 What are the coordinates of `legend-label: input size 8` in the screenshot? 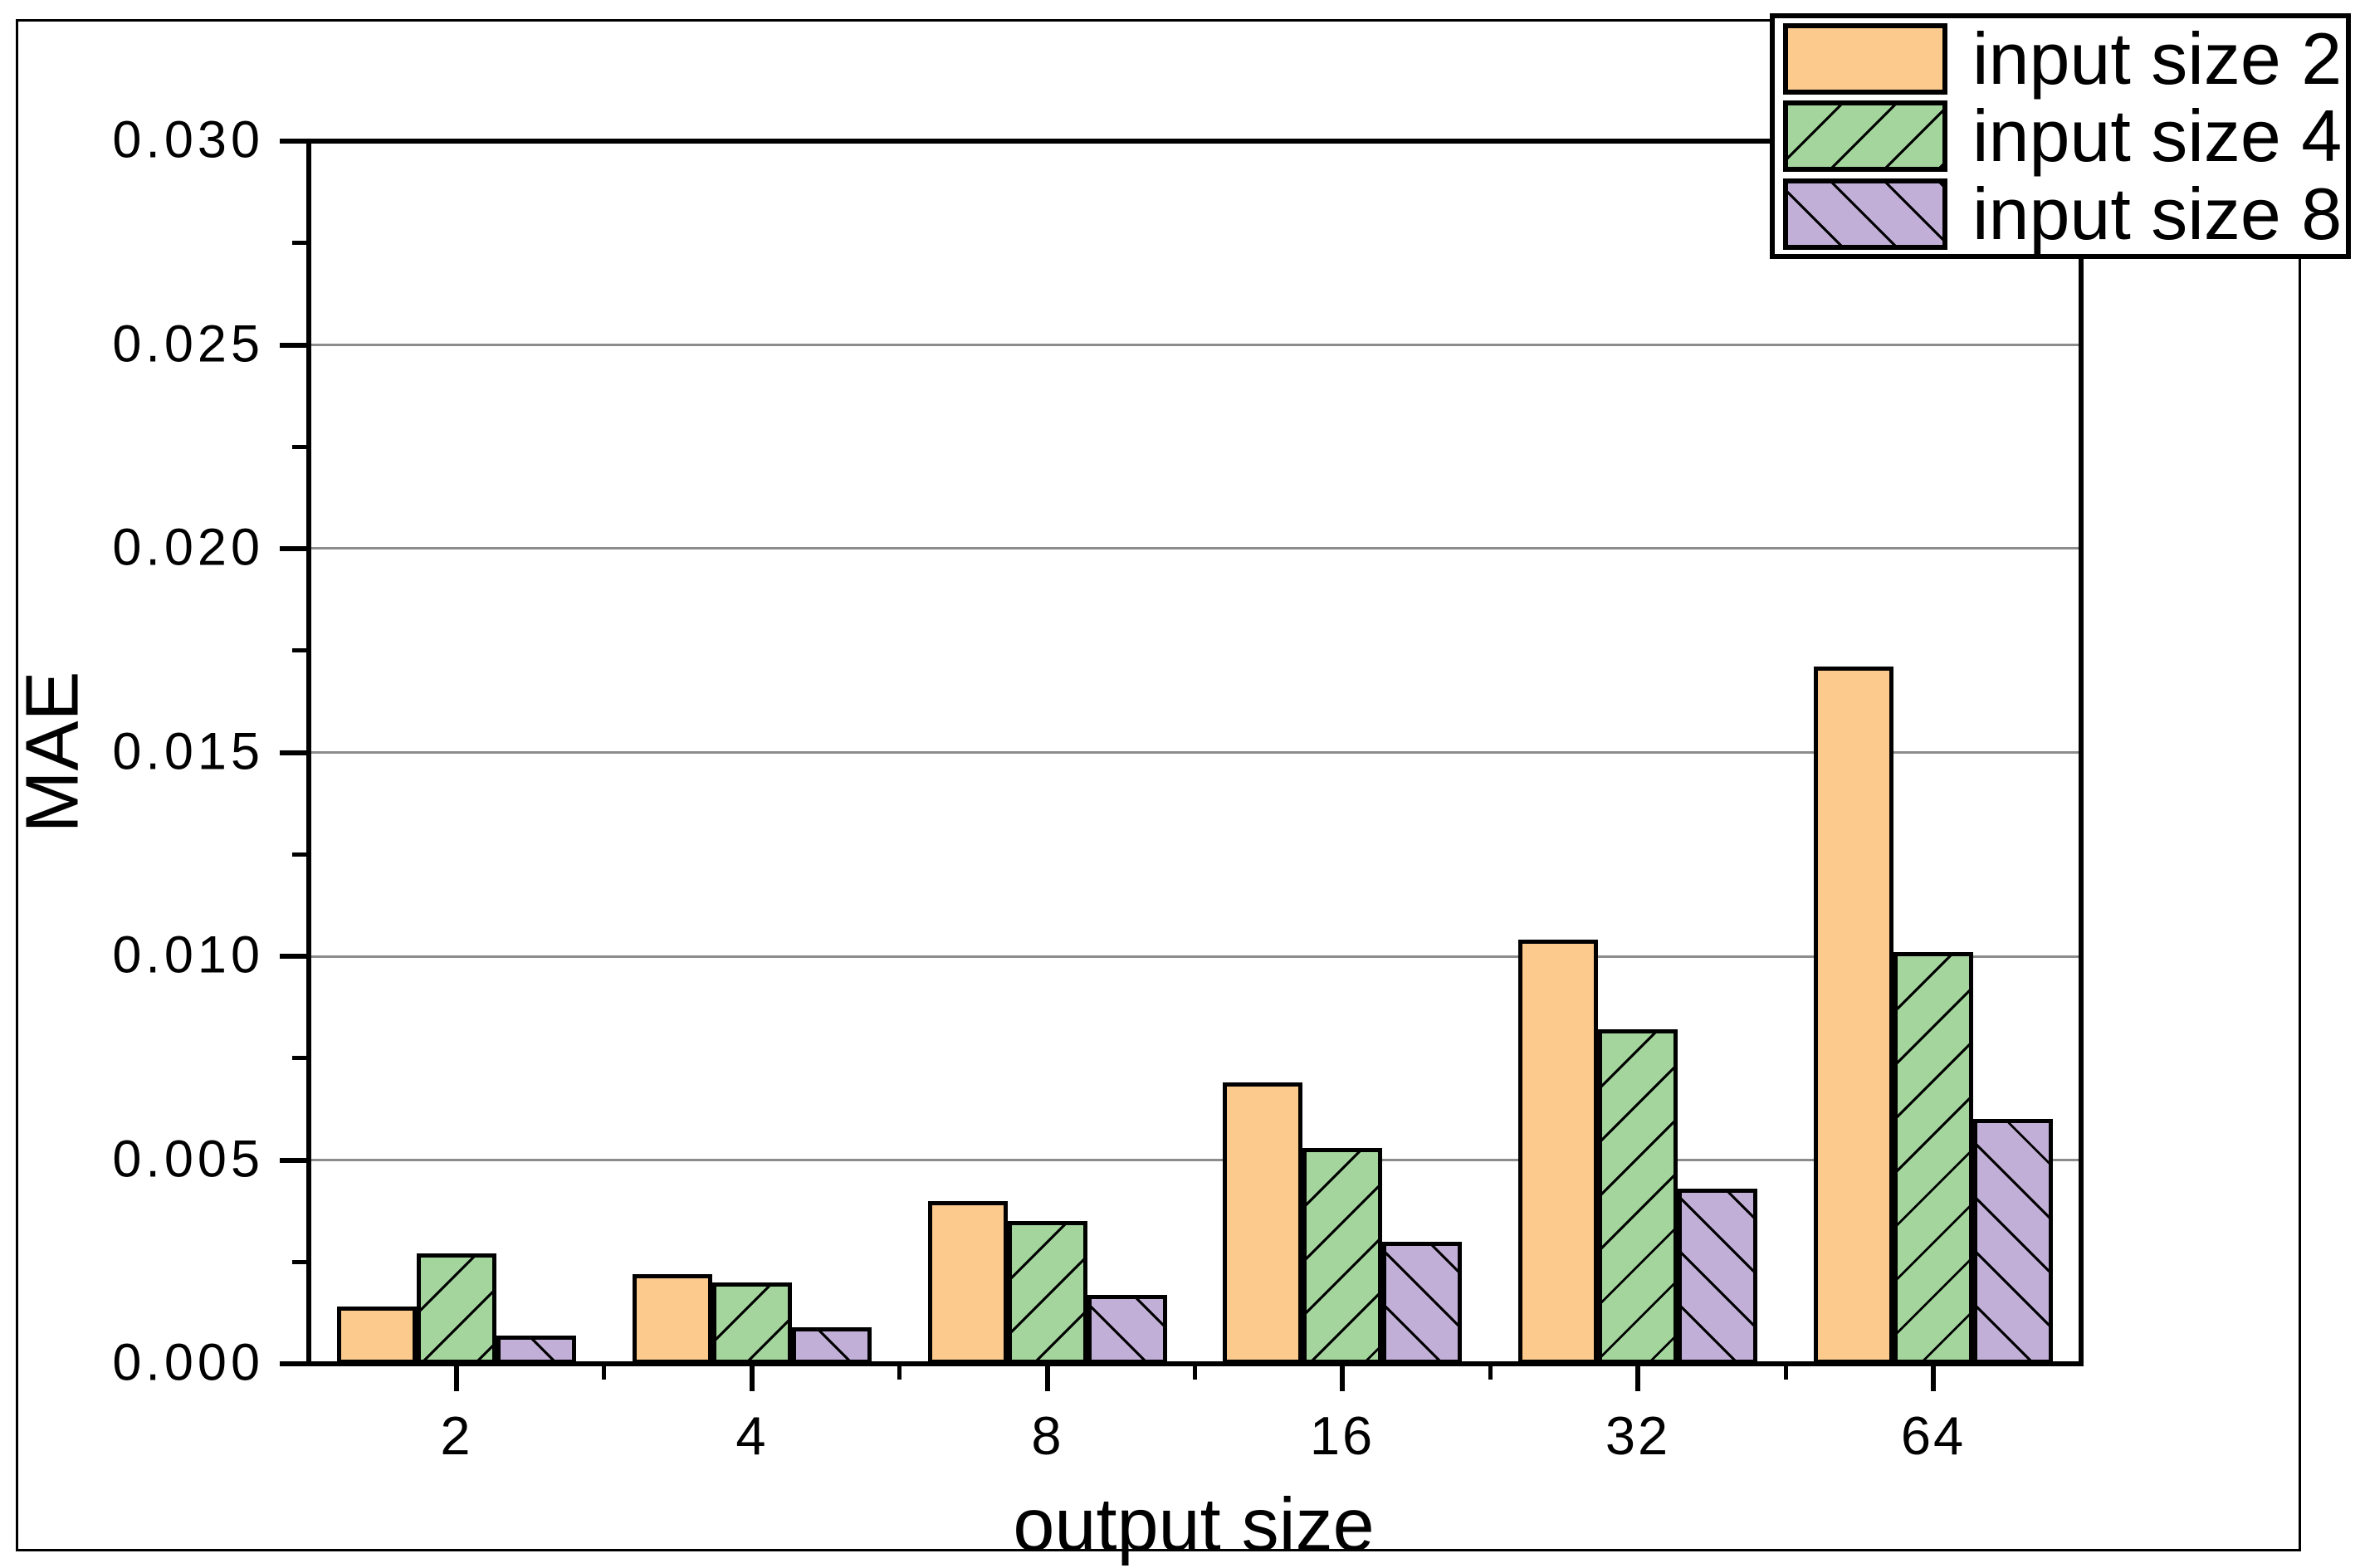 It's located at (2157, 213).